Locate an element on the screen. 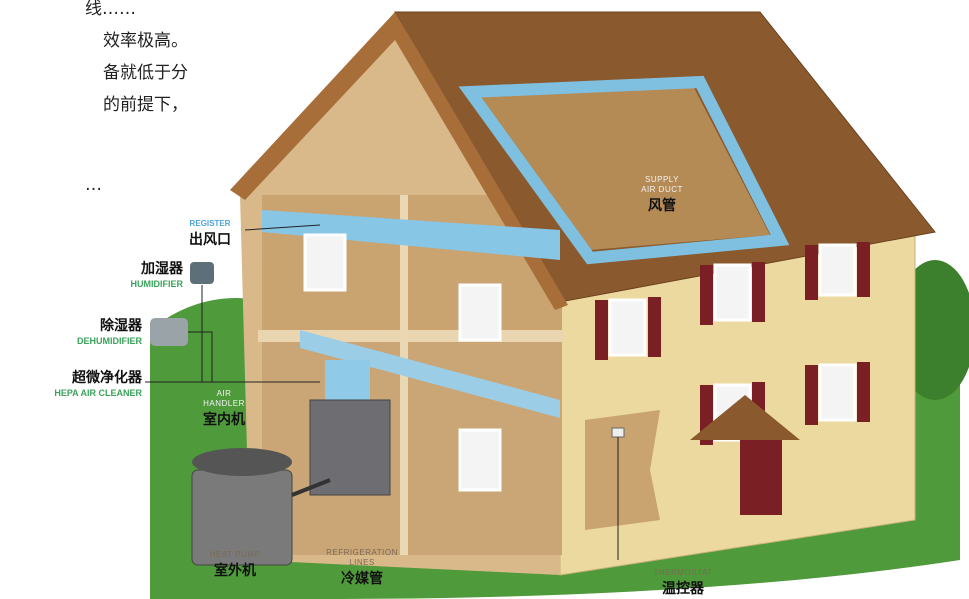  label-english: THERMOSTAT is located at coordinates (683, 572).